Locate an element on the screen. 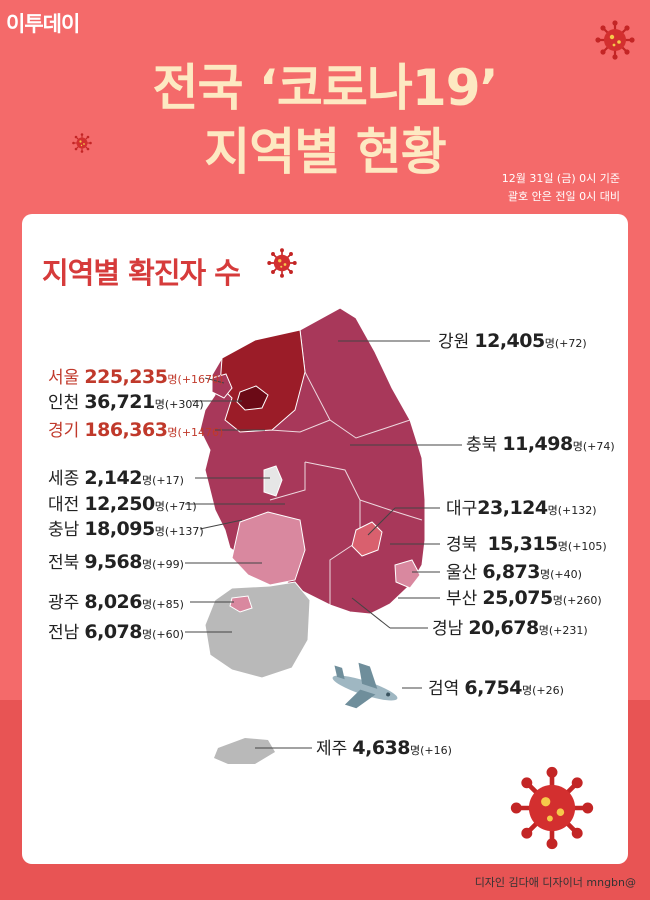 The image size is (650, 900). map-incheon is located at coordinates (222, 386).